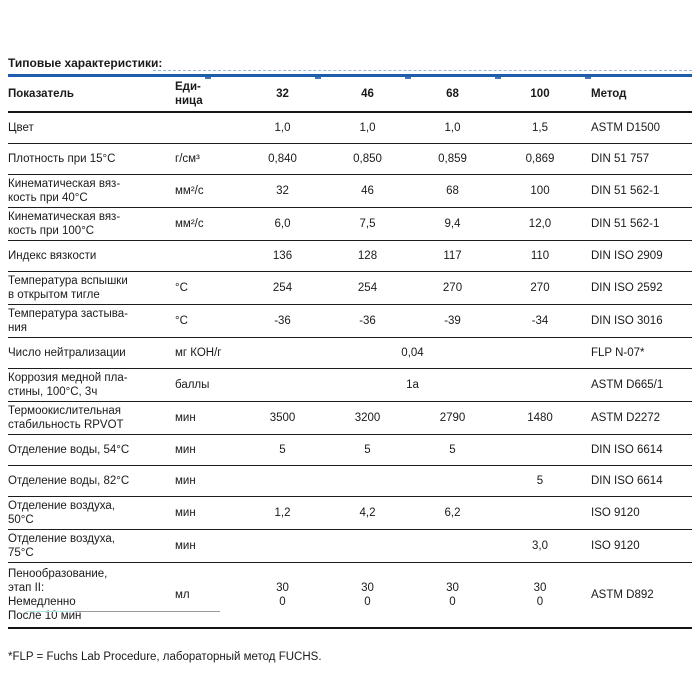 This screenshot has height=700, width=700. I want to click on row-unit: мг КОН/г, so click(198, 353).